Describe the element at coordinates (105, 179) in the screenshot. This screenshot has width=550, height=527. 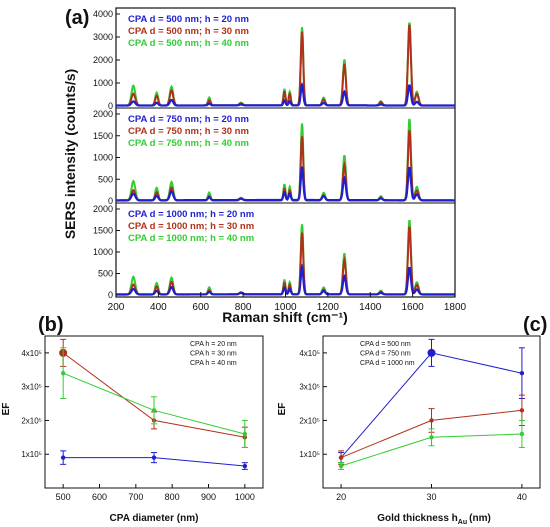
I see `panel-a-sub2-y-tick-label-1: 500` at that location.